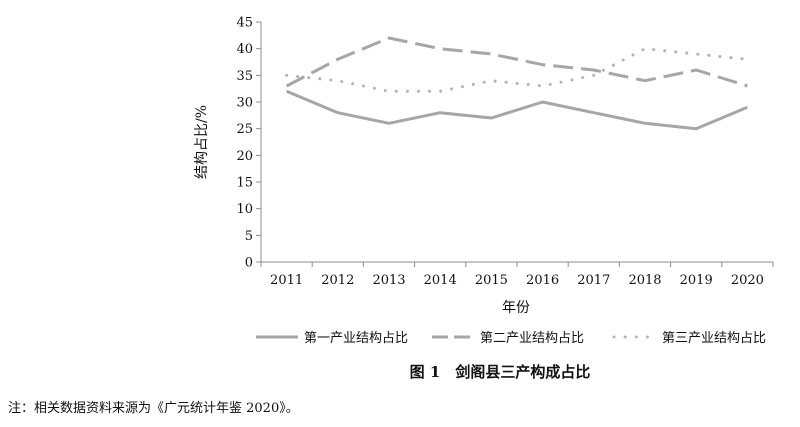 The height and width of the screenshot is (427, 800). Describe the element at coordinates (500, 372) in the screenshot. I see `figure-title: 图 1 剑阁县三产构成占比` at that location.